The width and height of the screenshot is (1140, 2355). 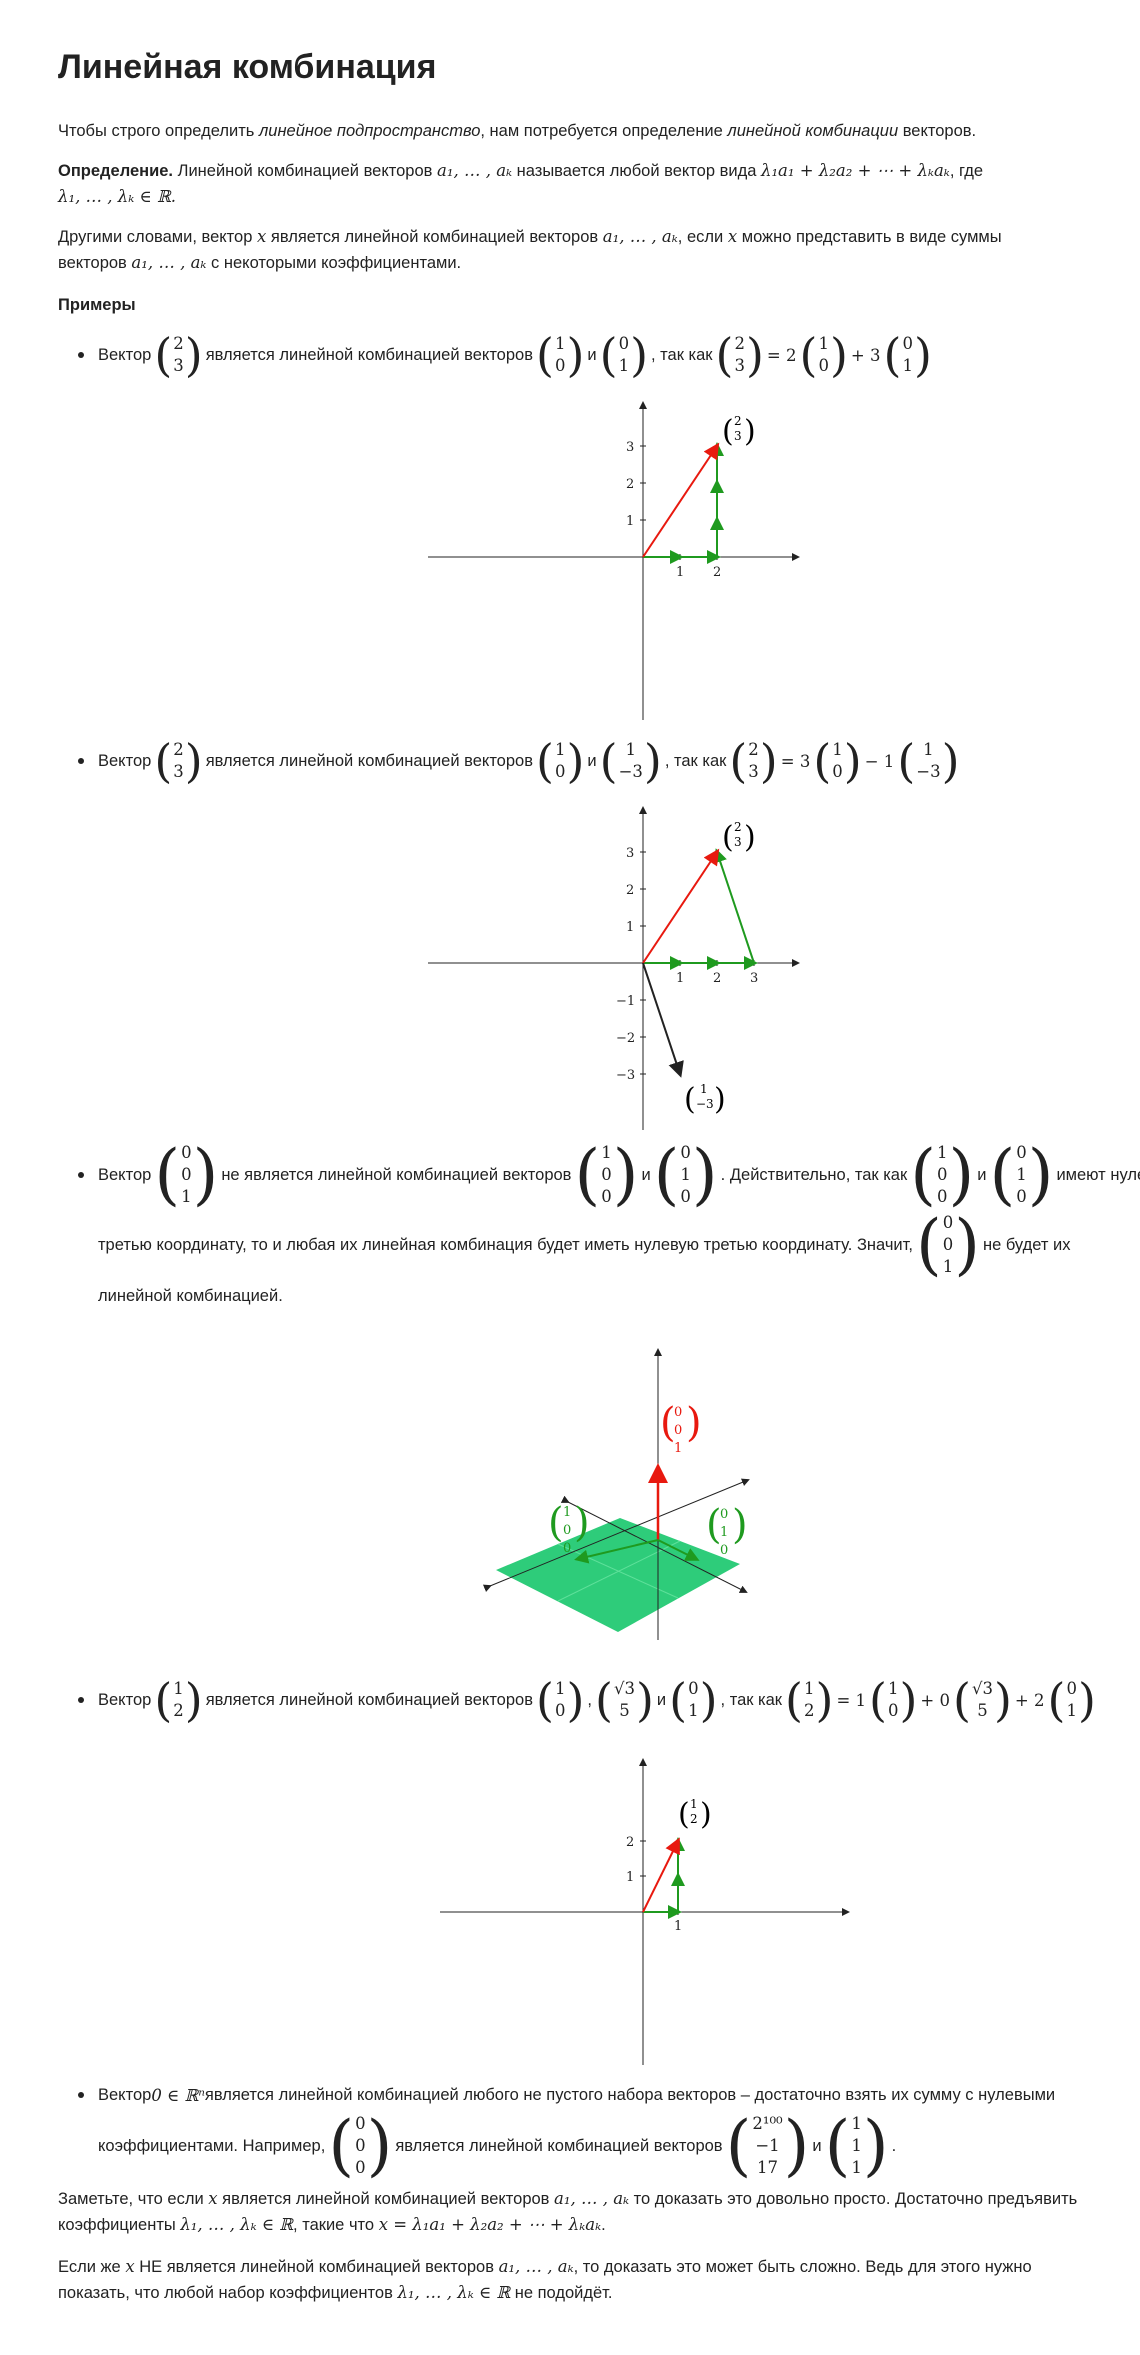 What do you see at coordinates (982, 1700) in the screenshot?
I see `ex4-vector-b-2: (√3 5)` at bounding box center [982, 1700].